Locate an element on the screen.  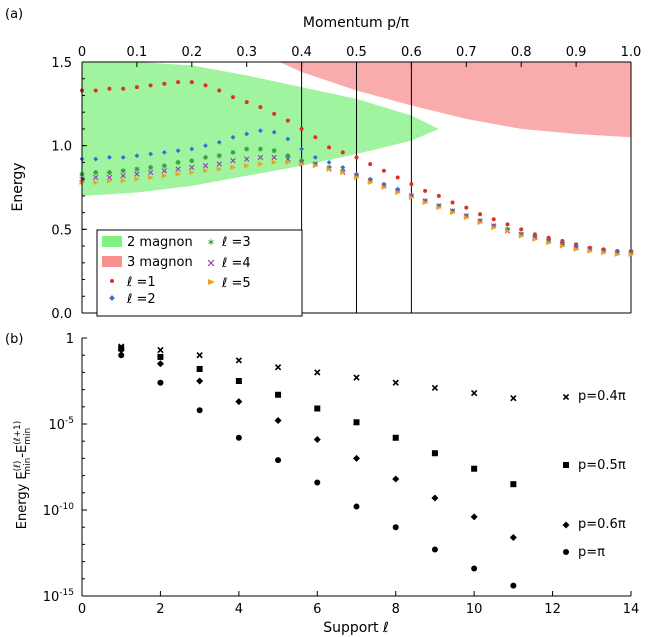
b-xtick-label-4: 8 is located at coordinates (396, 609).